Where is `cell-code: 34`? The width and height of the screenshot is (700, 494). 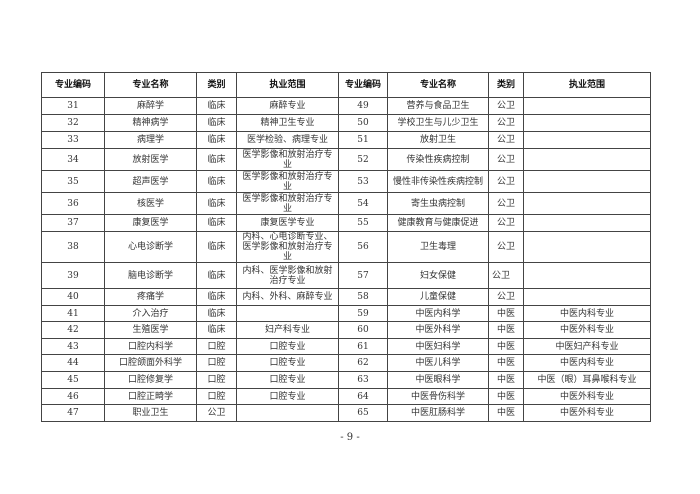 cell-code: 34 is located at coordinates (73, 159).